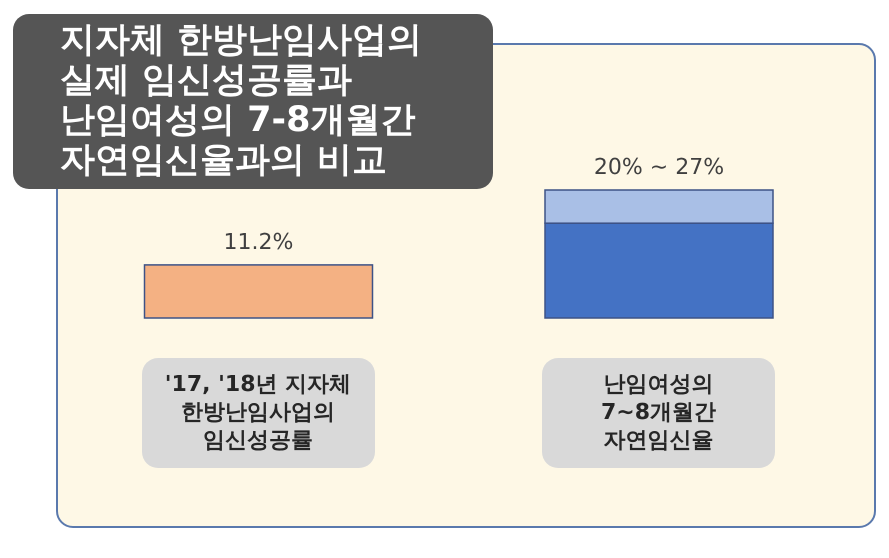 The width and height of the screenshot is (889, 558). I want to click on chart-title: 지자체 한방난임사업의 실제 임신성공률과 난임여성의 7-8개월간 자연임신율과의 비교, so click(242, 100).